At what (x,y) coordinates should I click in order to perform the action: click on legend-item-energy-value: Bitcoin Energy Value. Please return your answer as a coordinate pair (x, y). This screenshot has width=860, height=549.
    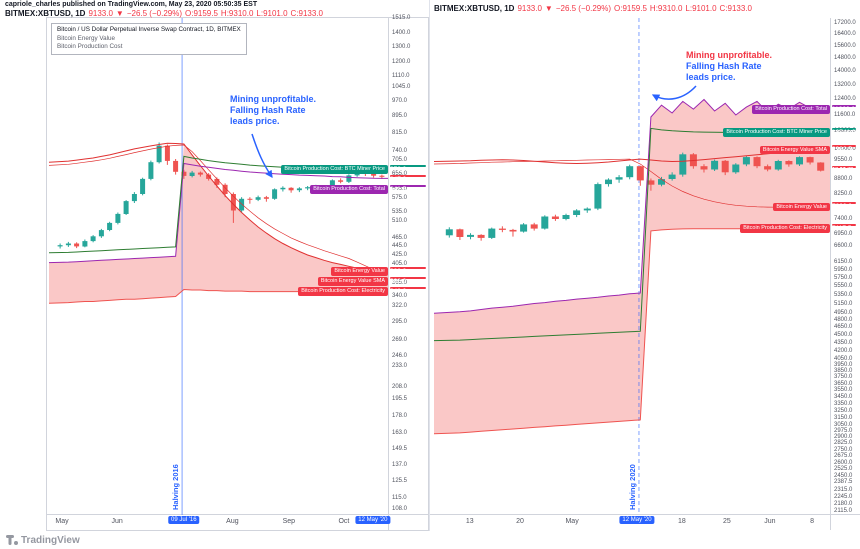
    Looking at the image, I should click on (86, 38).